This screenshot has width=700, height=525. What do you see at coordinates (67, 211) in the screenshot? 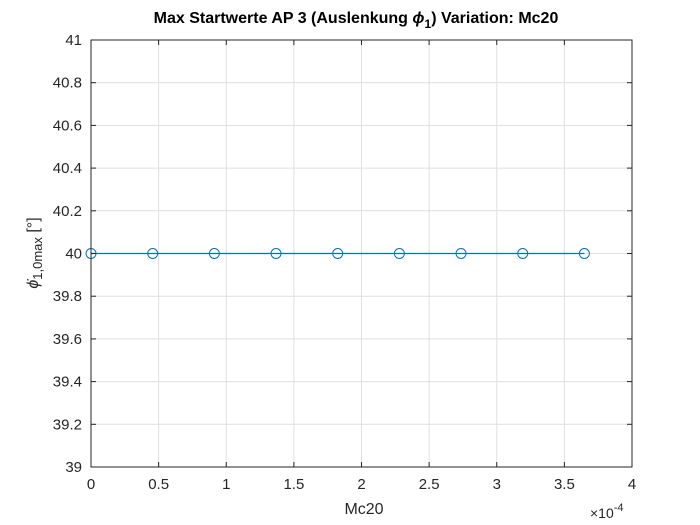
I see `y-tick-label: 40.2` at bounding box center [67, 211].